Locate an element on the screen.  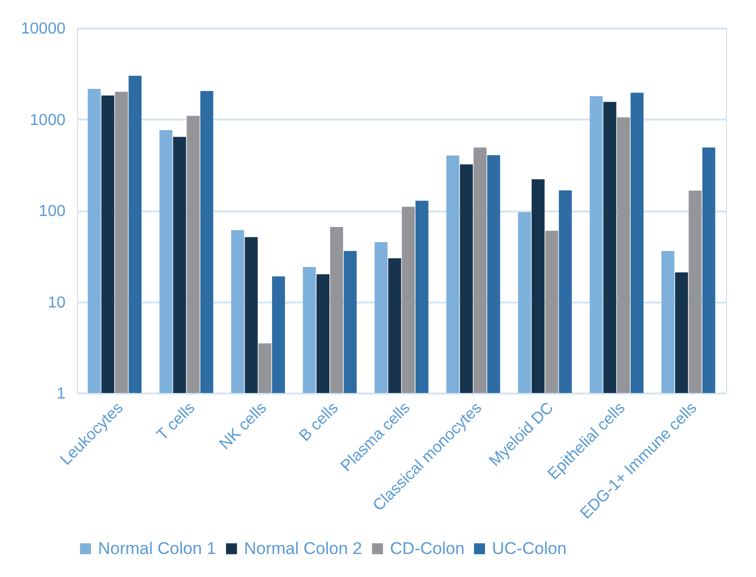
y-tick-label: 10 is located at coordinates (57, 303).